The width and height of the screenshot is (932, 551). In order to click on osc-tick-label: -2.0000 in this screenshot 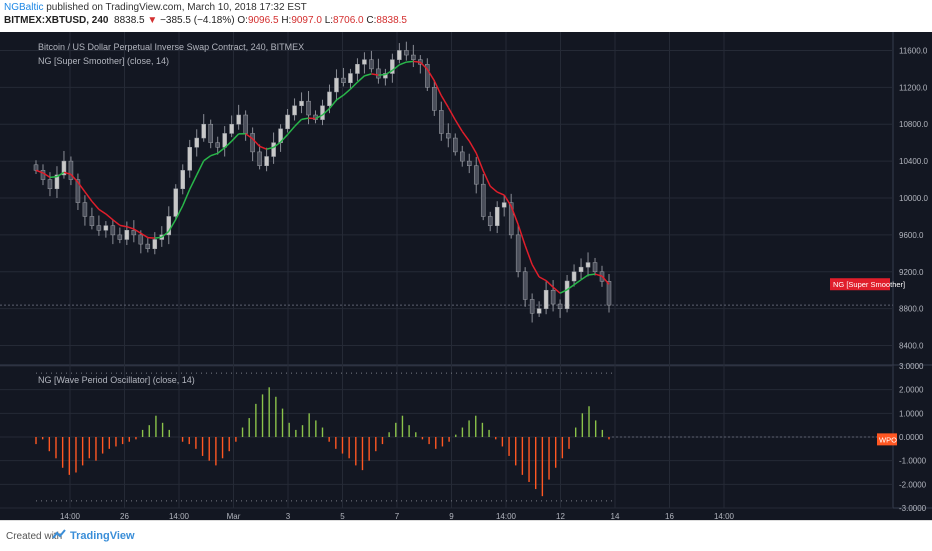, I will do `click(913, 484)`.